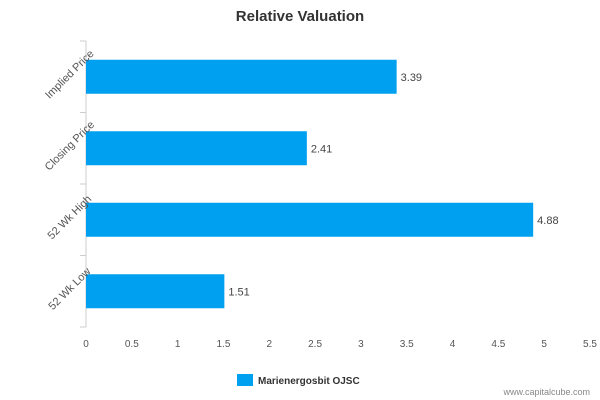 This screenshot has height=400, width=600. Describe the element at coordinates (238, 292) in the screenshot. I see `data-label-52-wk-low: 1.51` at that location.